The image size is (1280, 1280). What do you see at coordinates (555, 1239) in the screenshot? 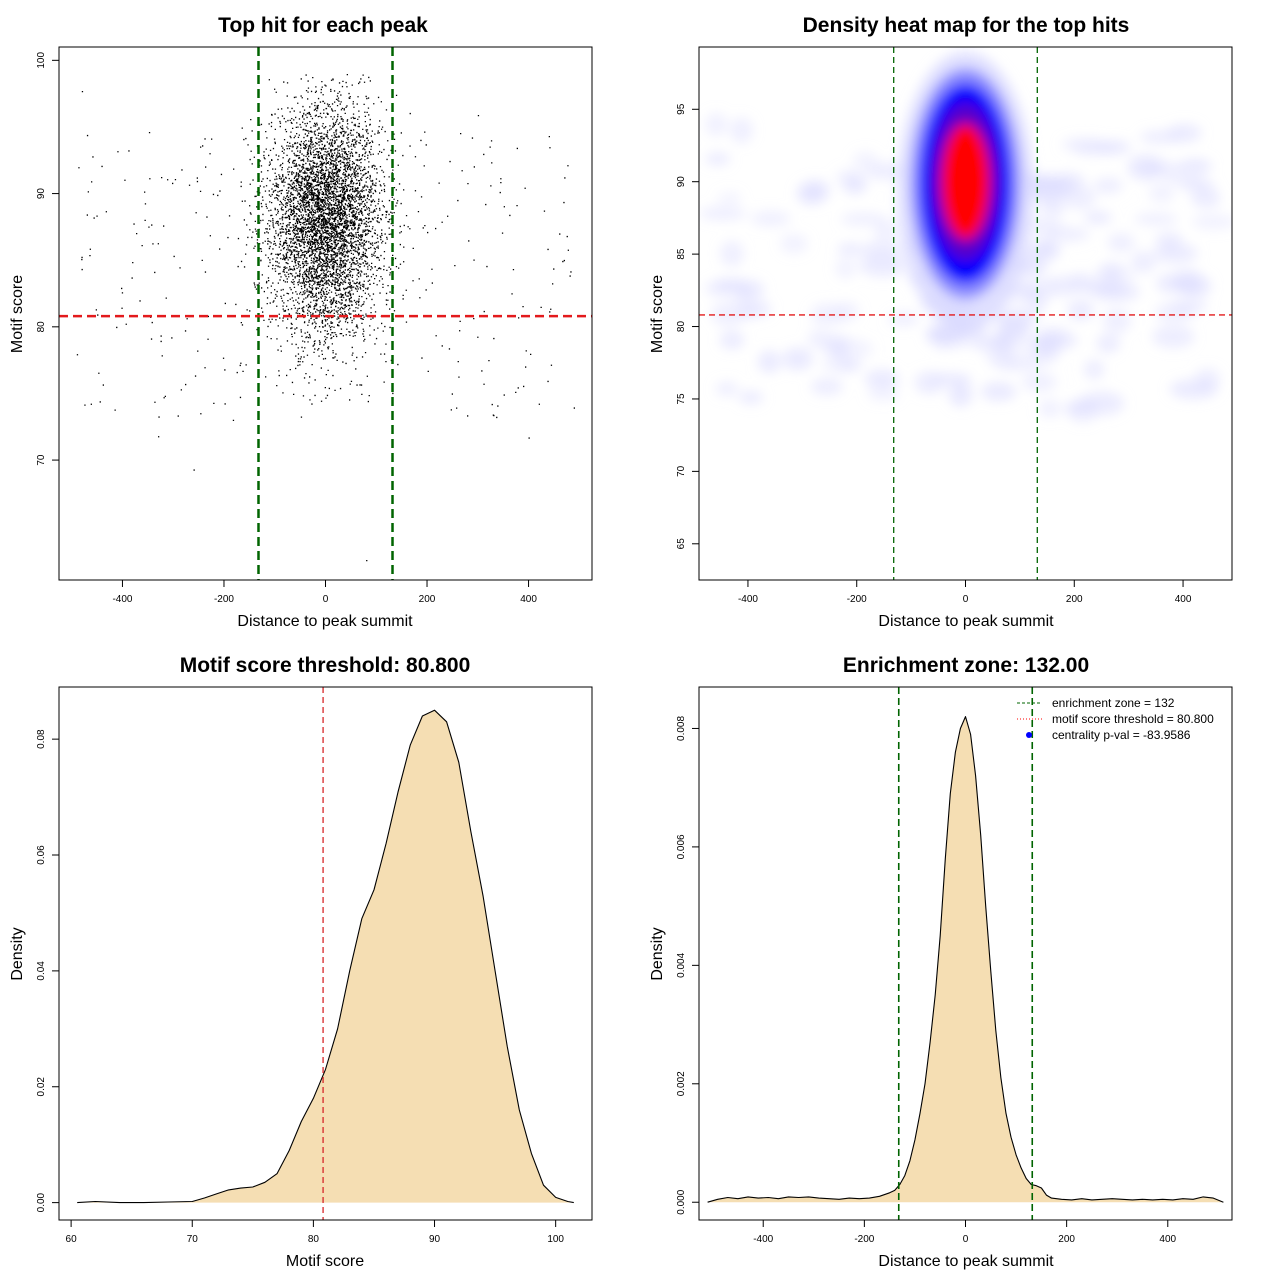
I see `x-tick-label: 100` at bounding box center [555, 1239].